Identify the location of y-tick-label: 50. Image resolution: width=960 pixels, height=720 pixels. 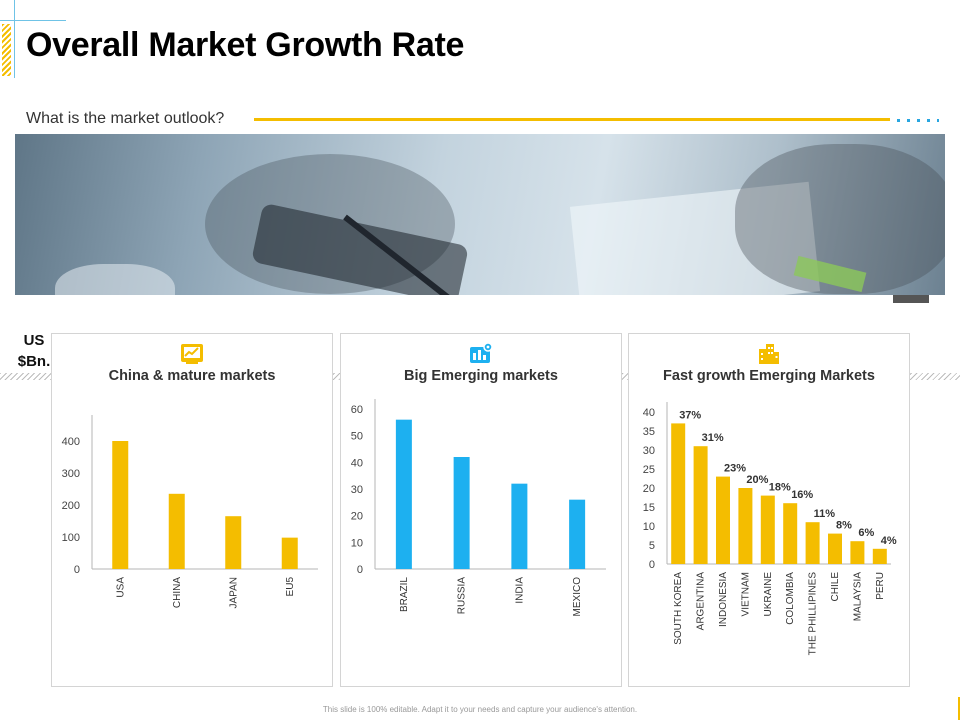
(357, 437).